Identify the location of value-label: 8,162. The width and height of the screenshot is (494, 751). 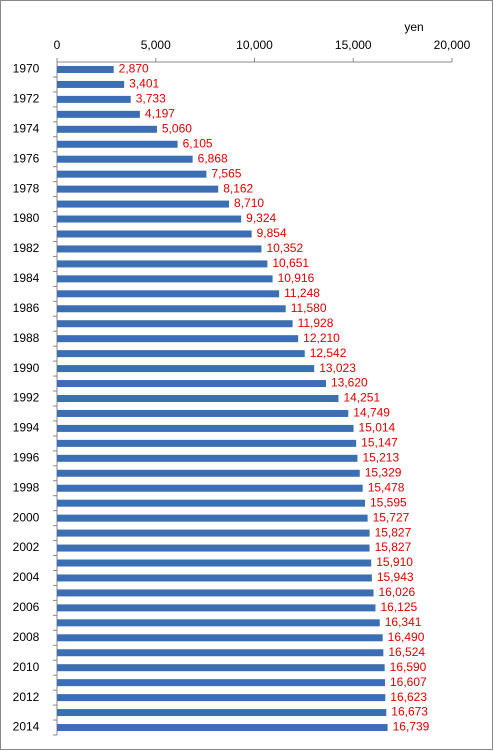
(238, 188).